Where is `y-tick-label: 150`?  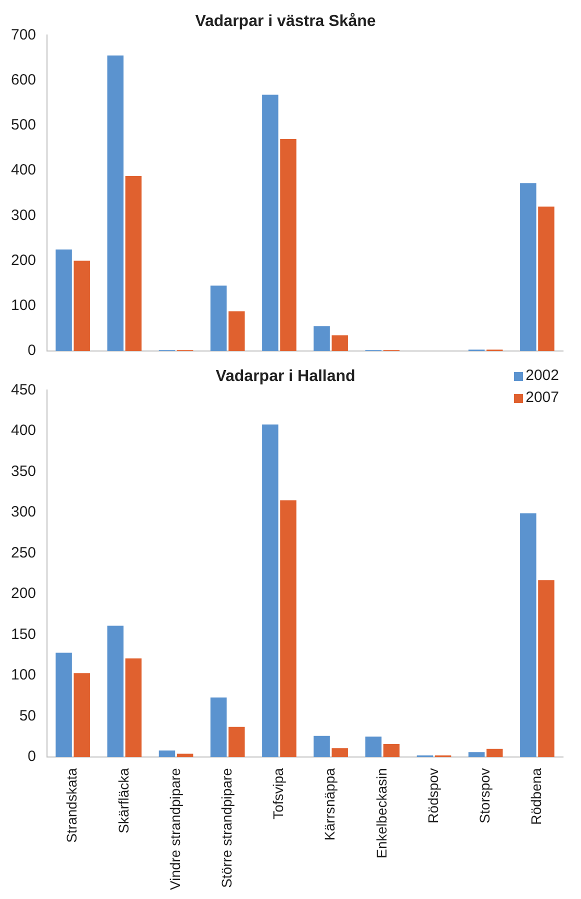
y-tick-label: 150 is located at coordinates (23, 634).